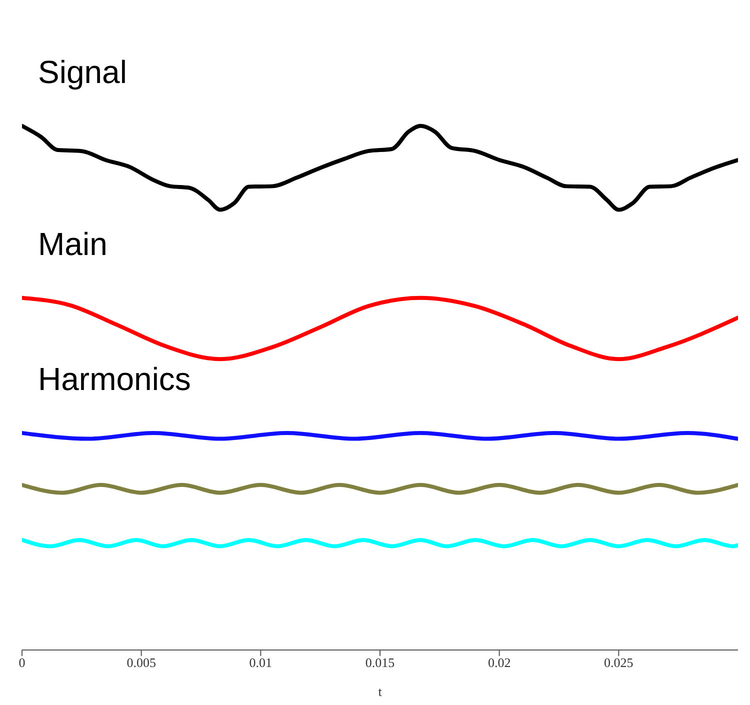 The height and width of the screenshot is (705, 750). I want to click on x-tick-label: 0.005, so click(141, 662).